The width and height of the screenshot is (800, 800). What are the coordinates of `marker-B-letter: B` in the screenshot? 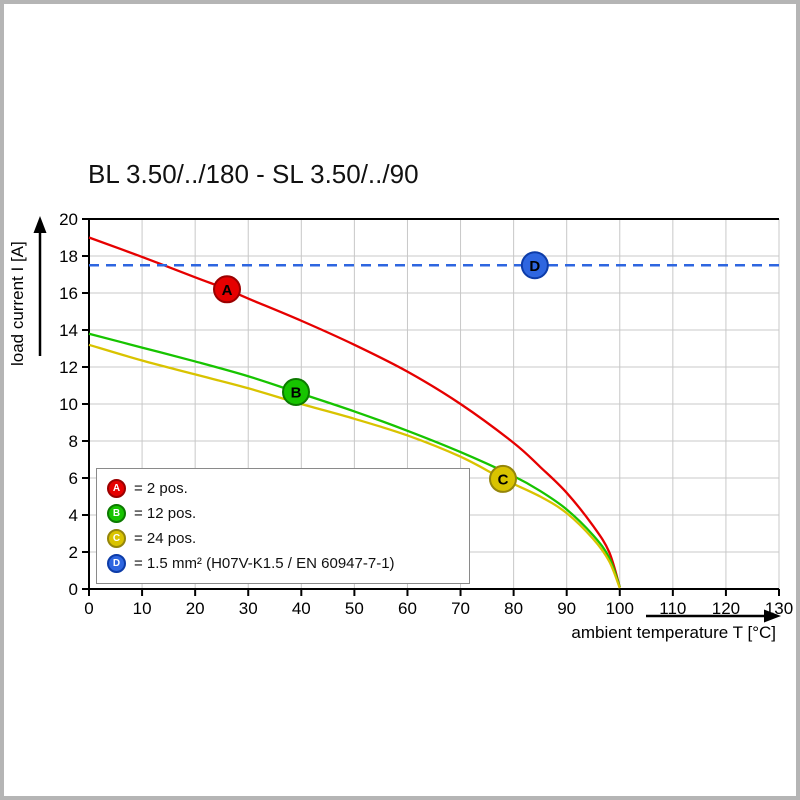 It's located at (296, 392).